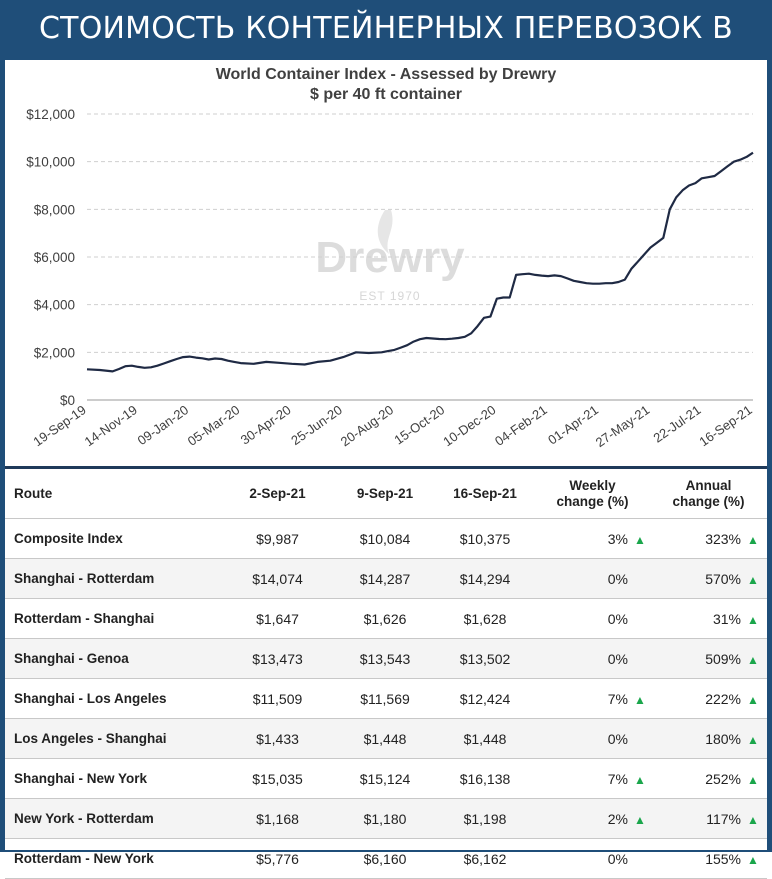 Image resolution: width=772 pixels, height=879 pixels. What do you see at coordinates (277, 578) in the screenshot?
I see `cell-2-sep: $14,074` at bounding box center [277, 578].